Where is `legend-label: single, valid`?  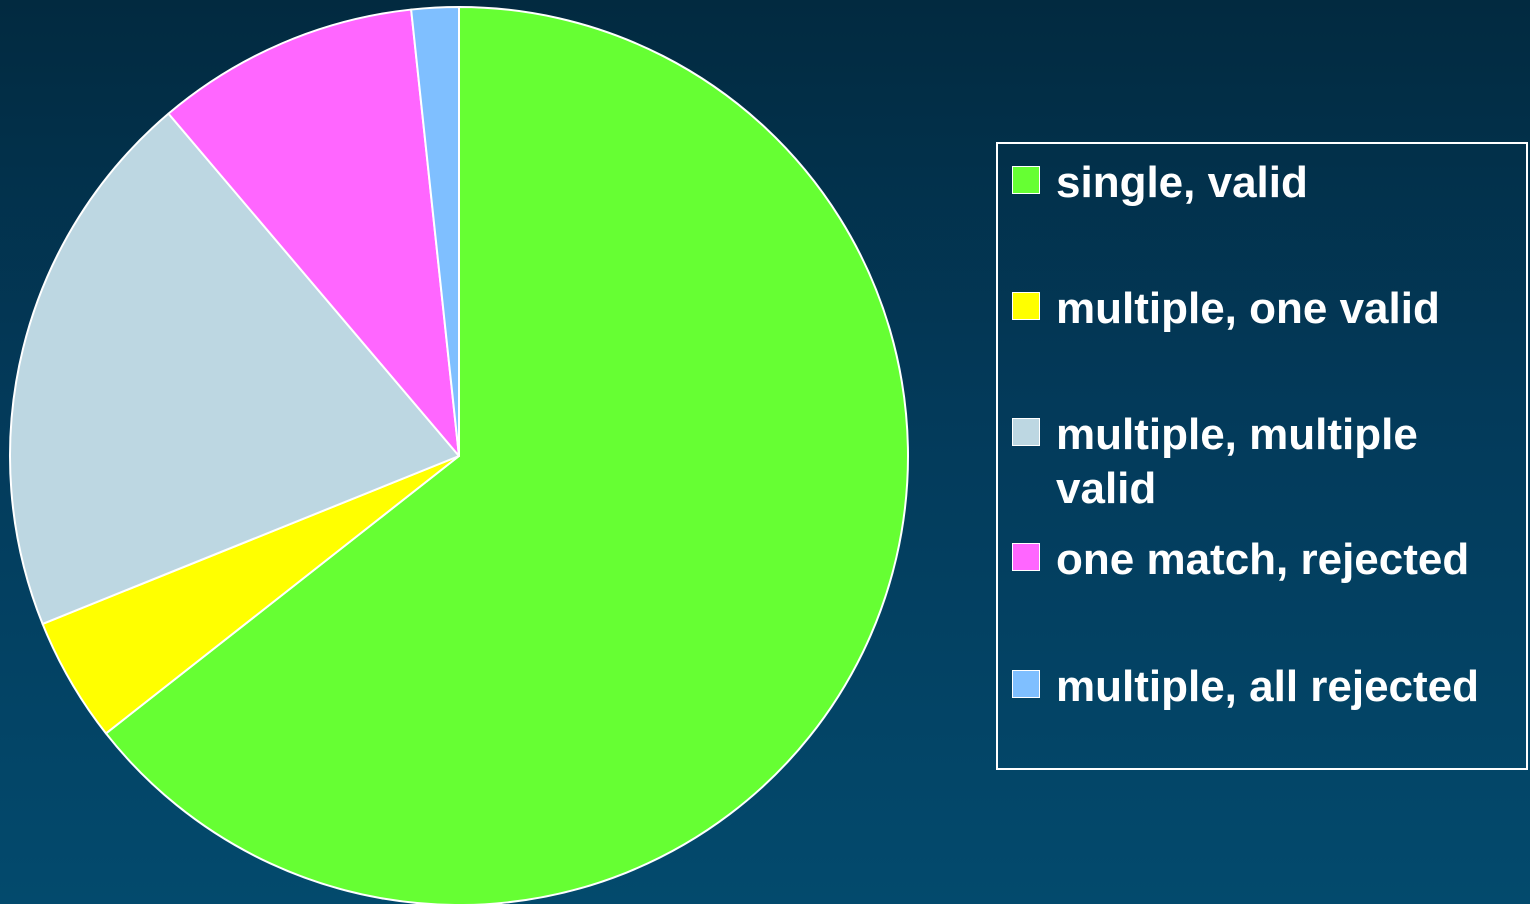 legend-label: single, valid is located at coordinates (1182, 182).